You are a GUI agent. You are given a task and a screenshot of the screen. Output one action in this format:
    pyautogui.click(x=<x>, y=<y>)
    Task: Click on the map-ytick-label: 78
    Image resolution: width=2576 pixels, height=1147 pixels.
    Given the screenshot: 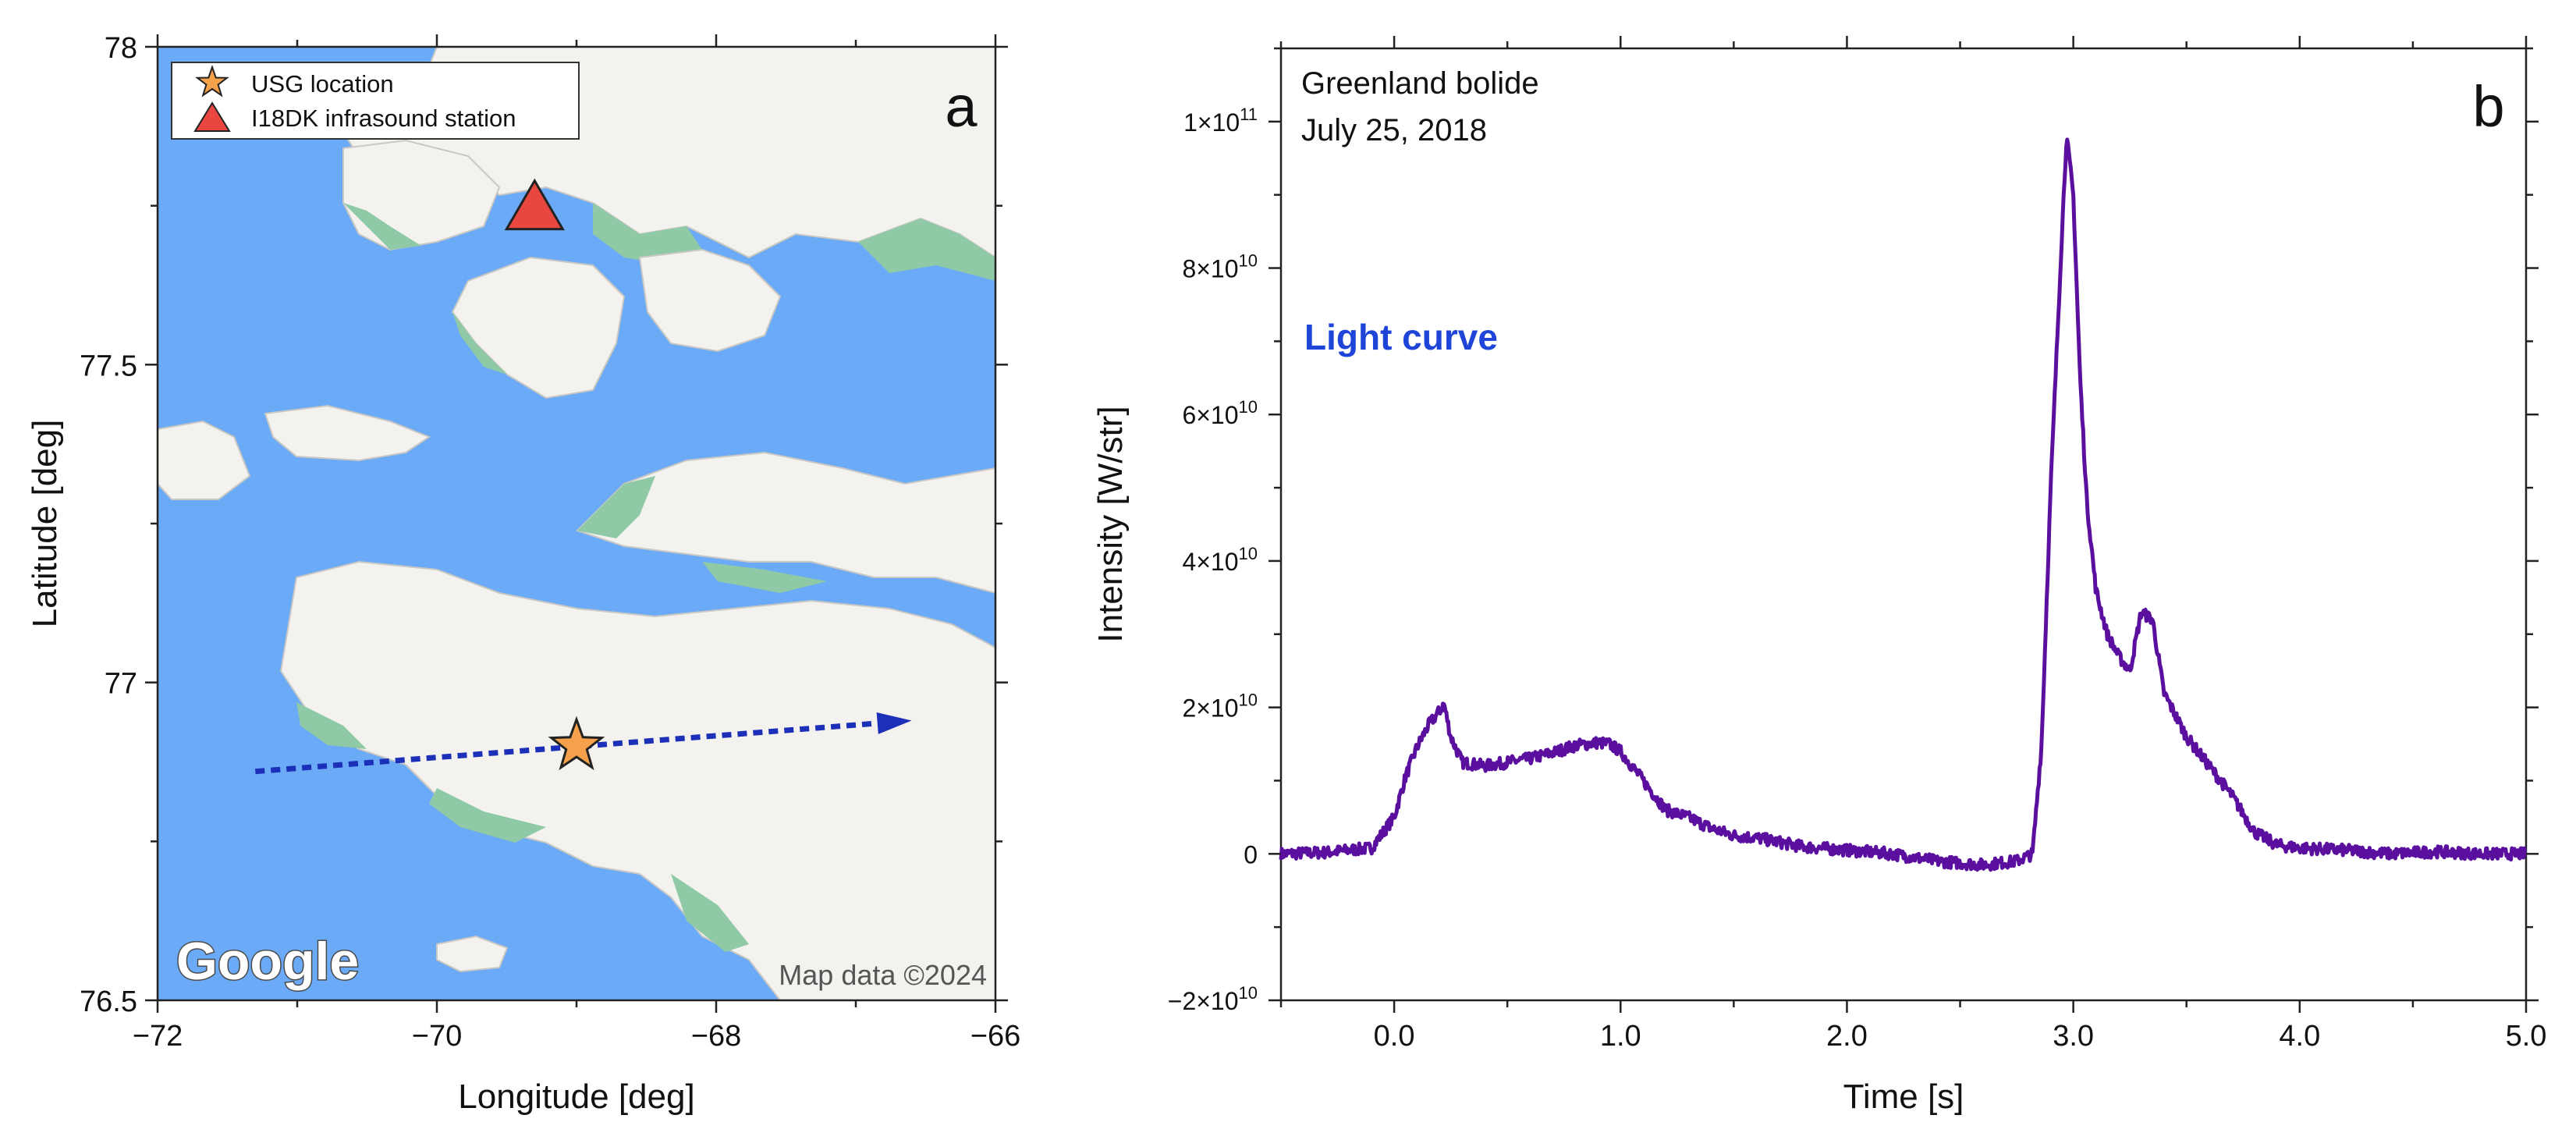 What is the action you would take?
    pyautogui.click(x=121, y=48)
    